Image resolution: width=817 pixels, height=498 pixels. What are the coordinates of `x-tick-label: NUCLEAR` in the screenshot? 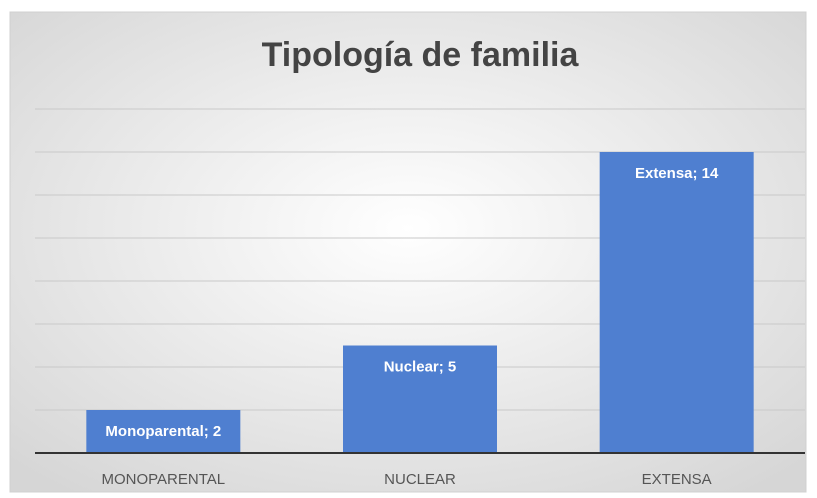 It's located at (420, 479).